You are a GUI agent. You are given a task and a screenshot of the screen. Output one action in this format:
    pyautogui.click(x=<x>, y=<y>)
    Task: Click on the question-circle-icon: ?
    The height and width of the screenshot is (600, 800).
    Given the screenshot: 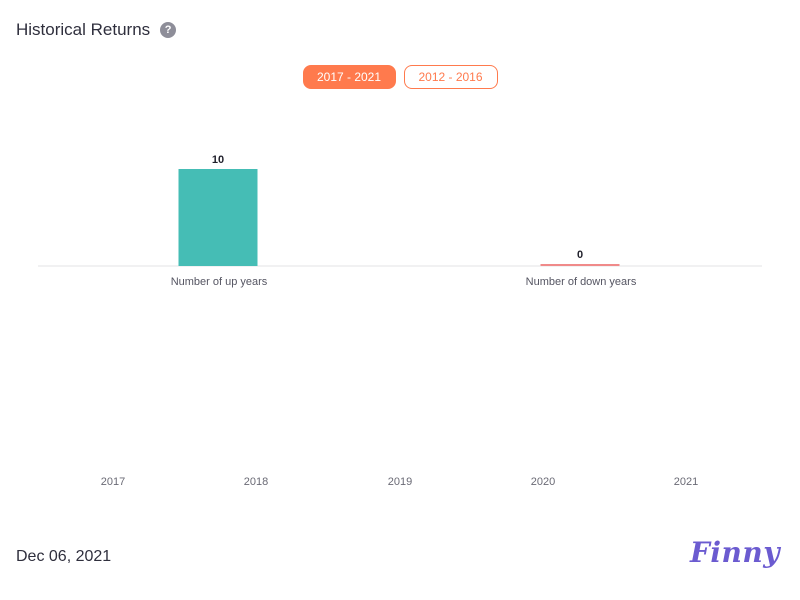 What is the action you would take?
    pyautogui.click(x=168, y=30)
    